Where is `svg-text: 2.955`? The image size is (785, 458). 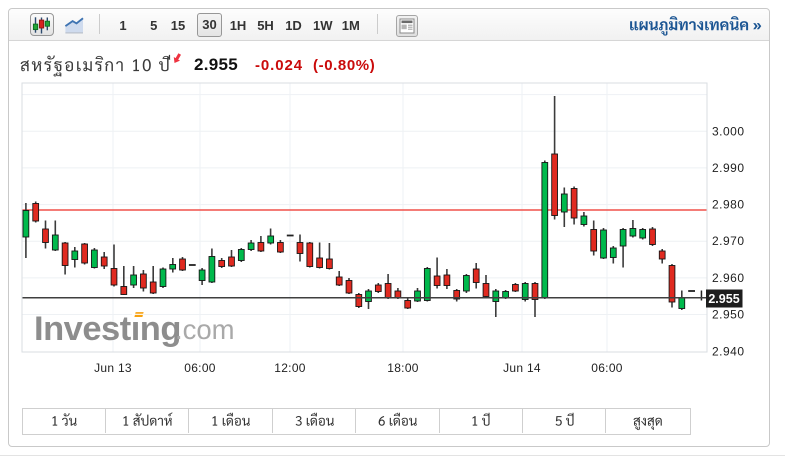 svg-text: 2.955 is located at coordinates (723, 299).